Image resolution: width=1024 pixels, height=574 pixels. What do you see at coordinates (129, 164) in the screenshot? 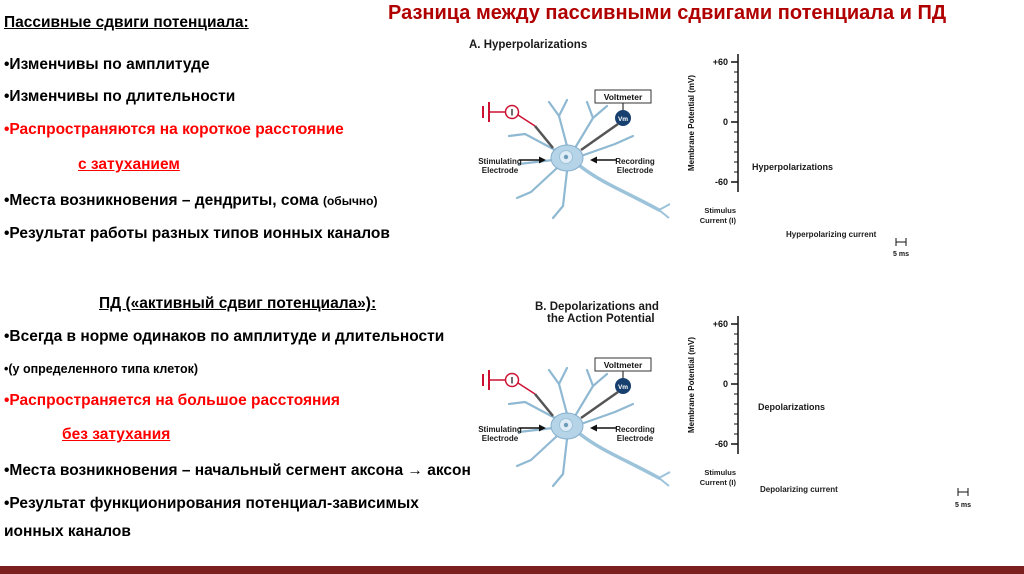
I see `passive-bullet-3b: с затуханием` at bounding box center [129, 164].